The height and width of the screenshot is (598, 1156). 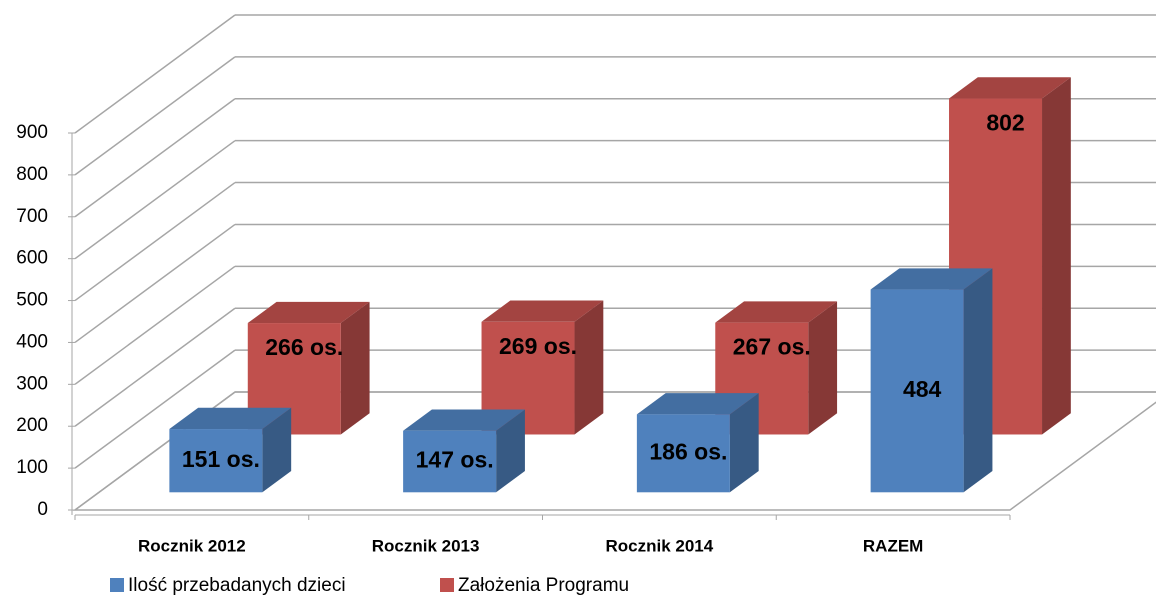 What do you see at coordinates (660, 545) in the screenshot?
I see `x-tick-label: Rocznik 2014` at bounding box center [660, 545].